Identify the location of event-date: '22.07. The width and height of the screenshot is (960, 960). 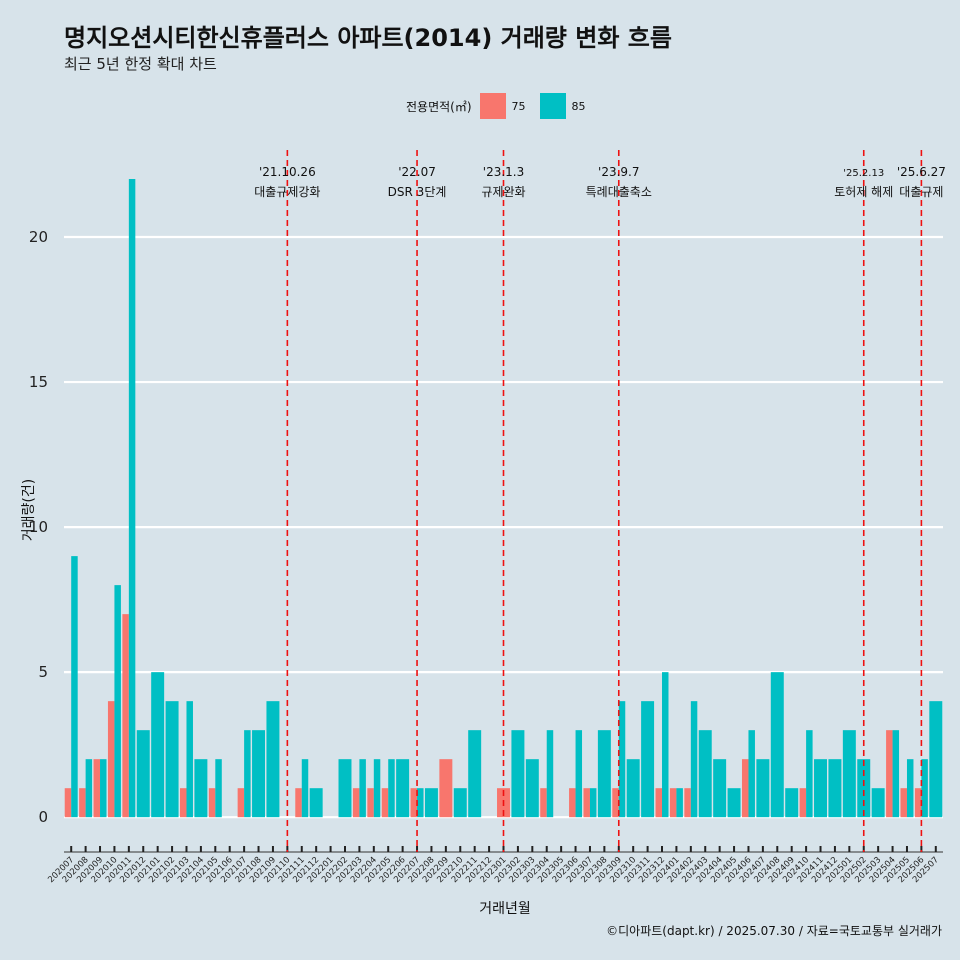
(417, 172).